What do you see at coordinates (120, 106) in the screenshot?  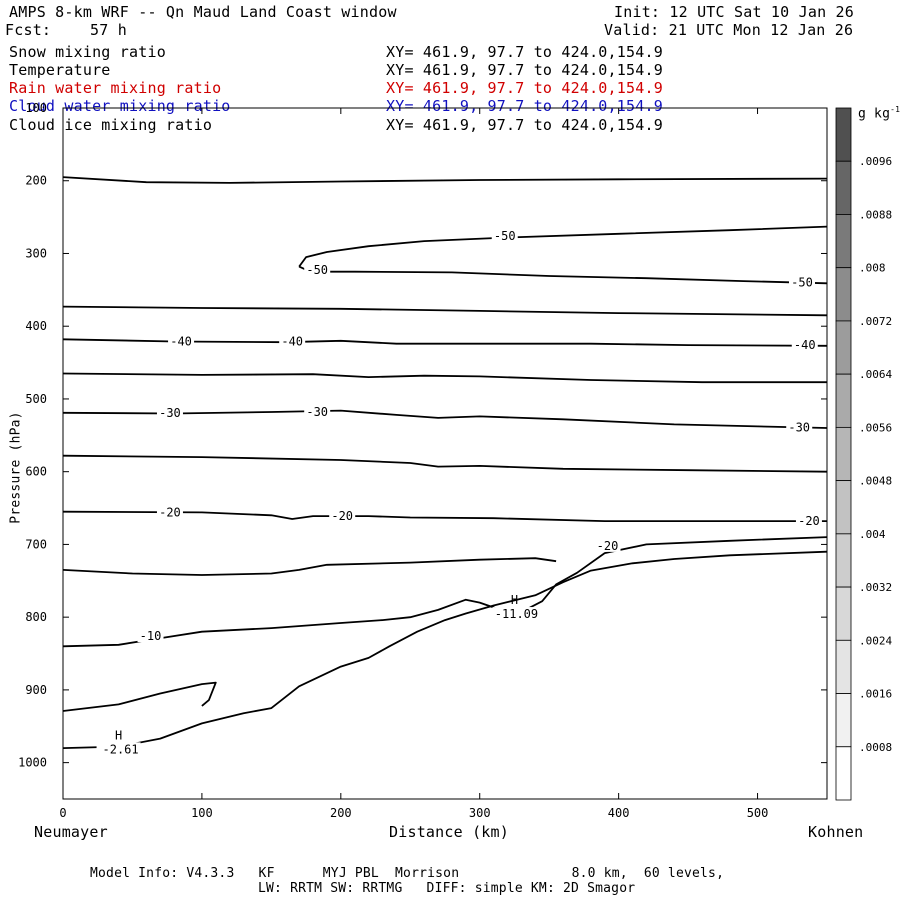 I see `field-name-cloud-water: Cloud water mixing ratio` at bounding box center [120, 106].